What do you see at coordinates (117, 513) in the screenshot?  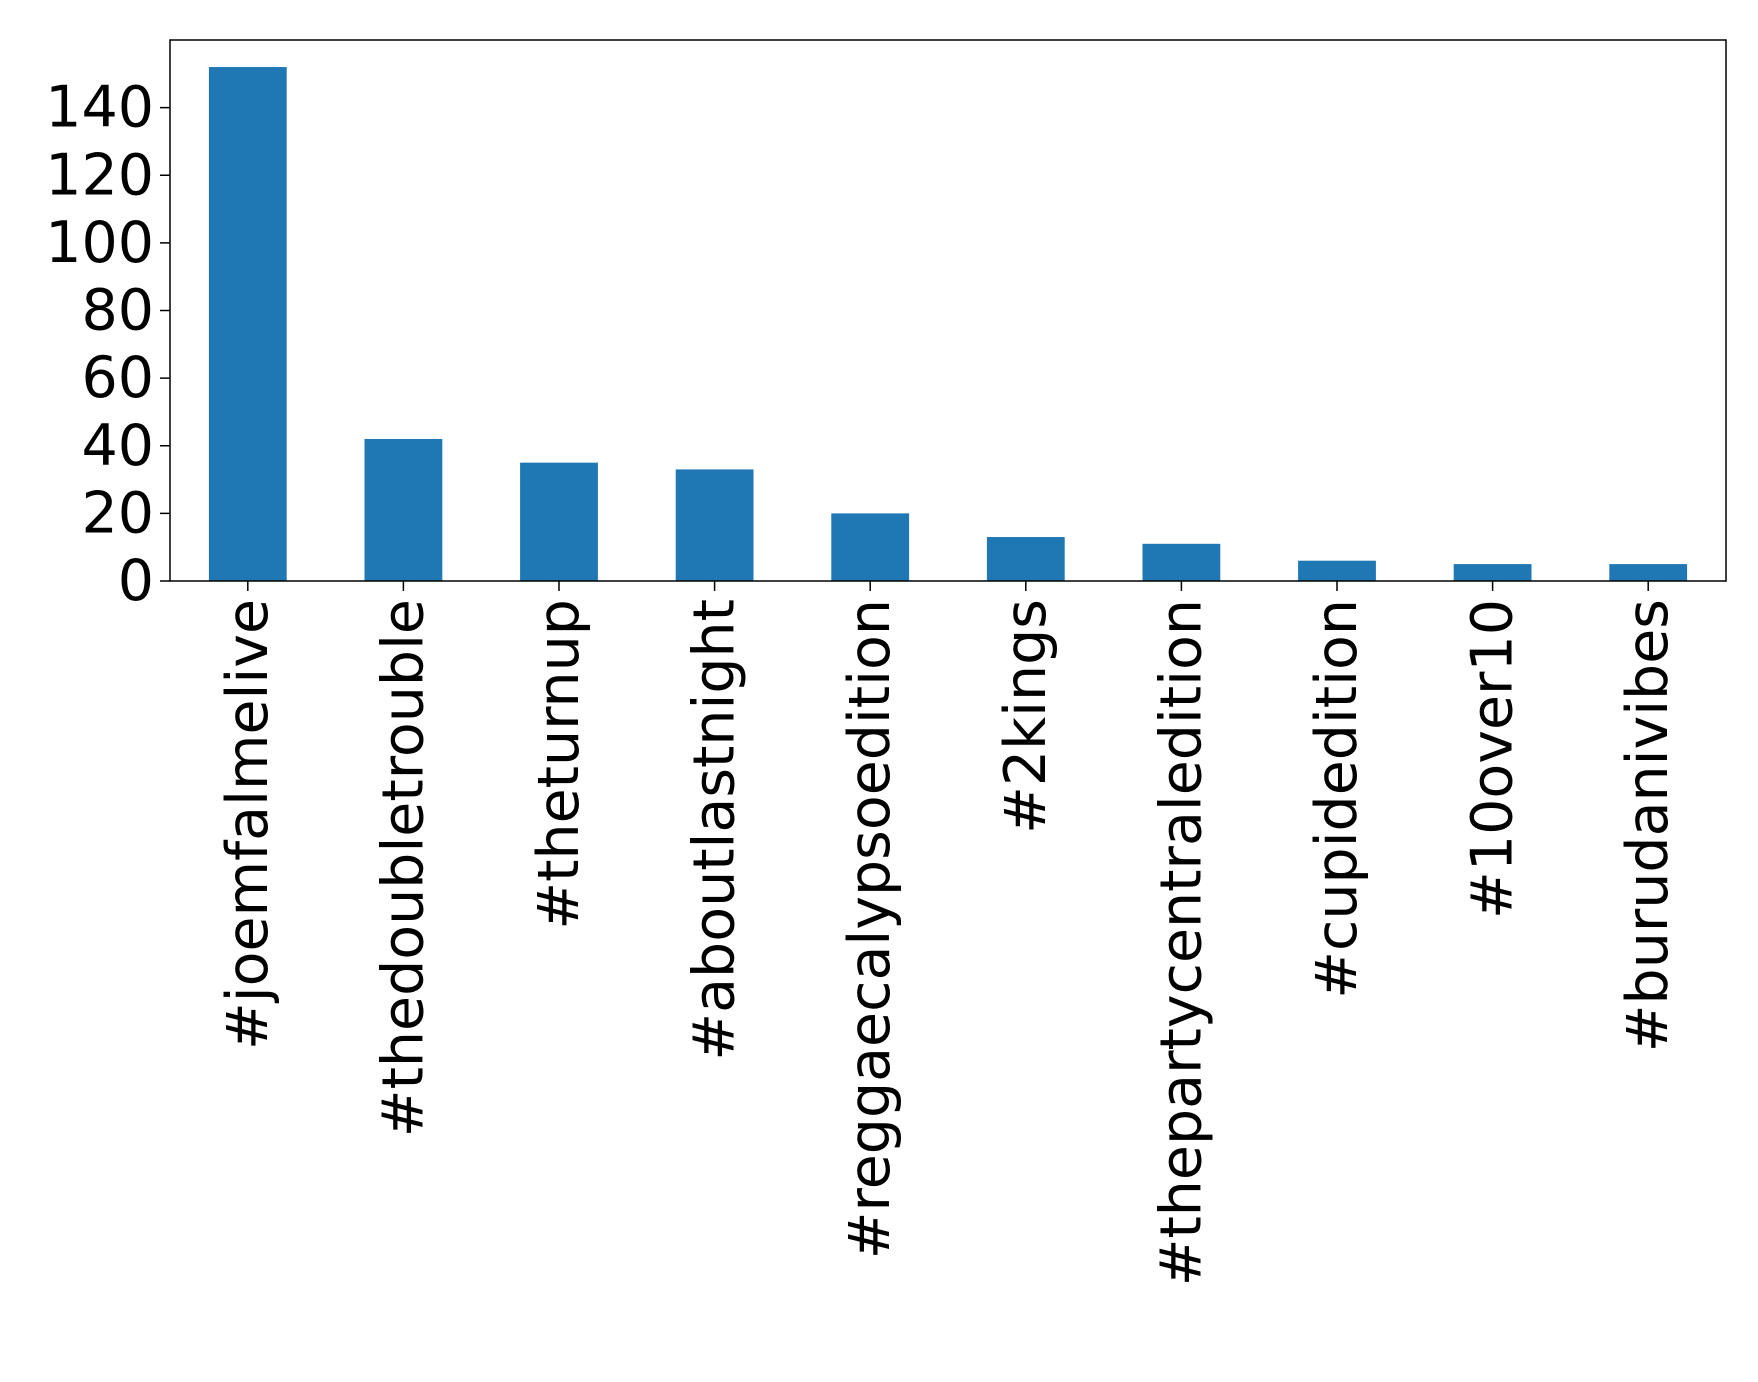 I see `y-tick-label: 20` at bounding box center [117, 513].